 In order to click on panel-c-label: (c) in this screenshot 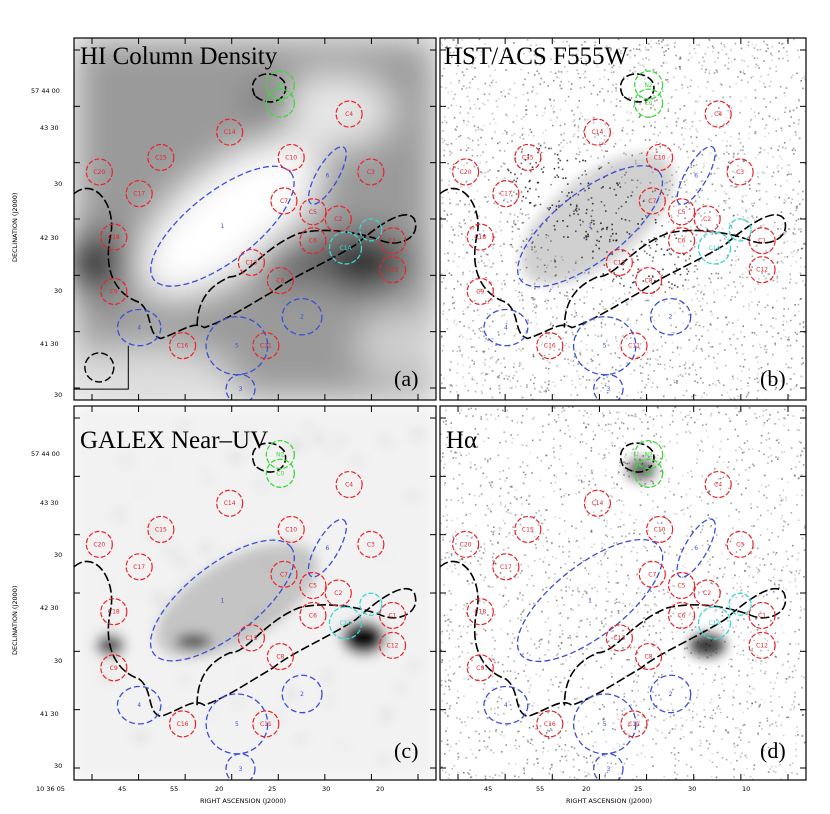, I will do `click(406, 751)`.